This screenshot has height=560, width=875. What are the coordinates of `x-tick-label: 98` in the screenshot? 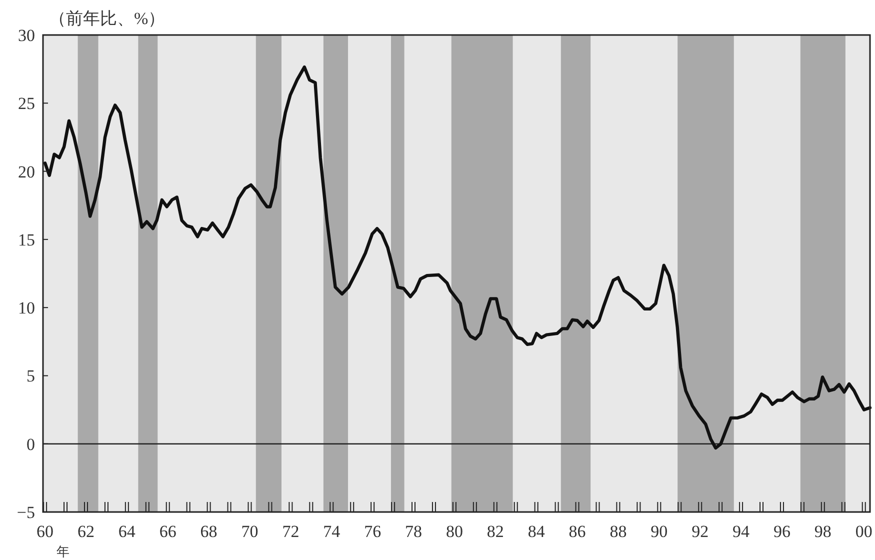 It's located at (823, 531).